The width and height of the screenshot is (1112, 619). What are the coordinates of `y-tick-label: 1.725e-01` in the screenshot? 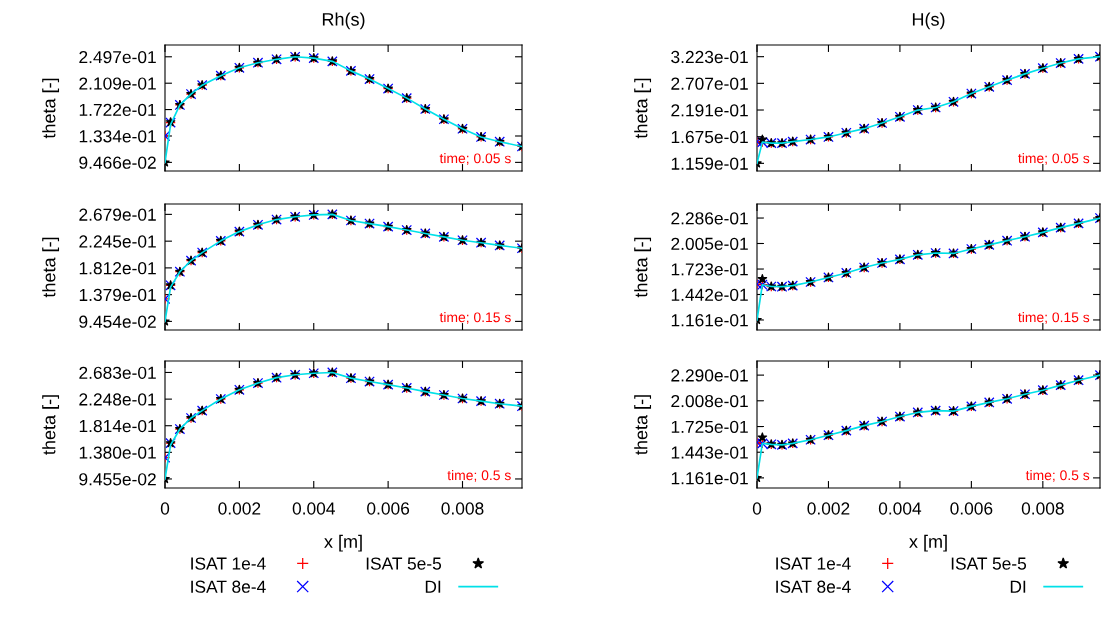 It's located at (709, 427).